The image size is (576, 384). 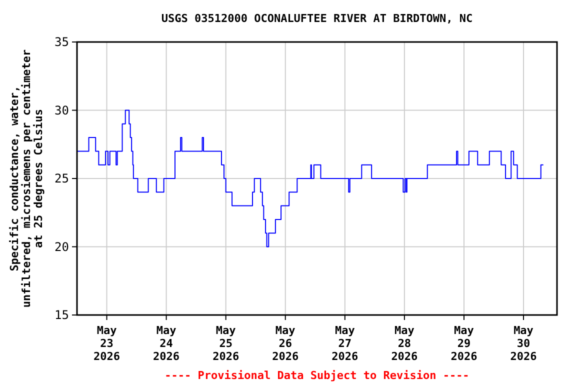 What do you see at coordinates (226, 343) in the screenshot?
I see `x-tick-label: May 25 2026` at bounding box center [226, 343].